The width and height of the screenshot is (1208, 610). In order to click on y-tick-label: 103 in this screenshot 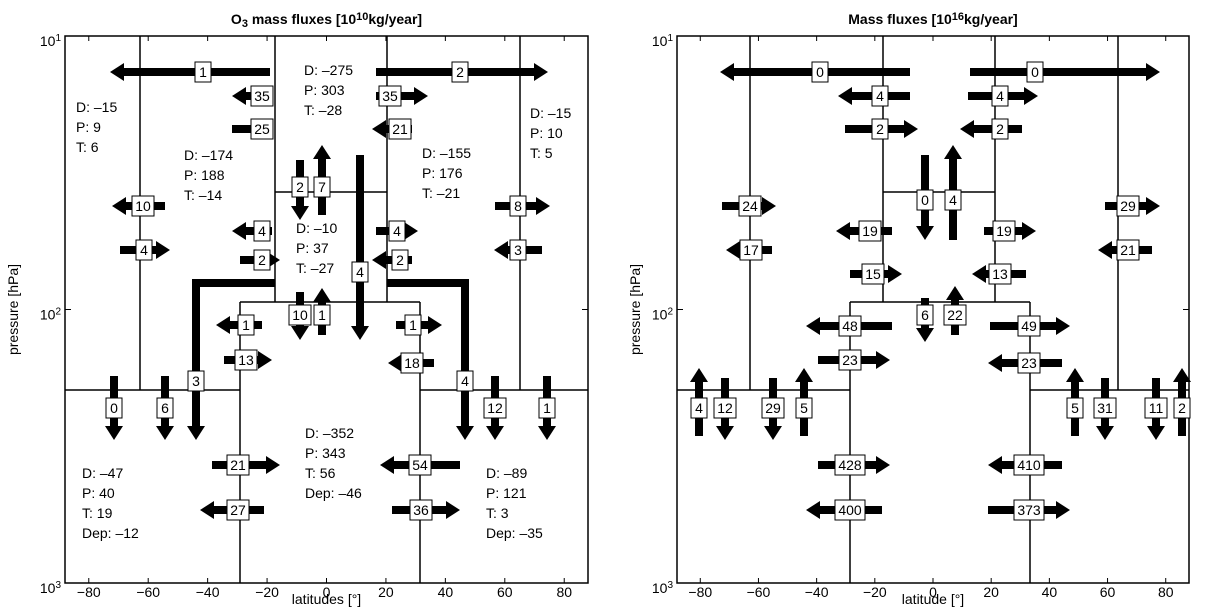, I will do `click(663, 588)`.